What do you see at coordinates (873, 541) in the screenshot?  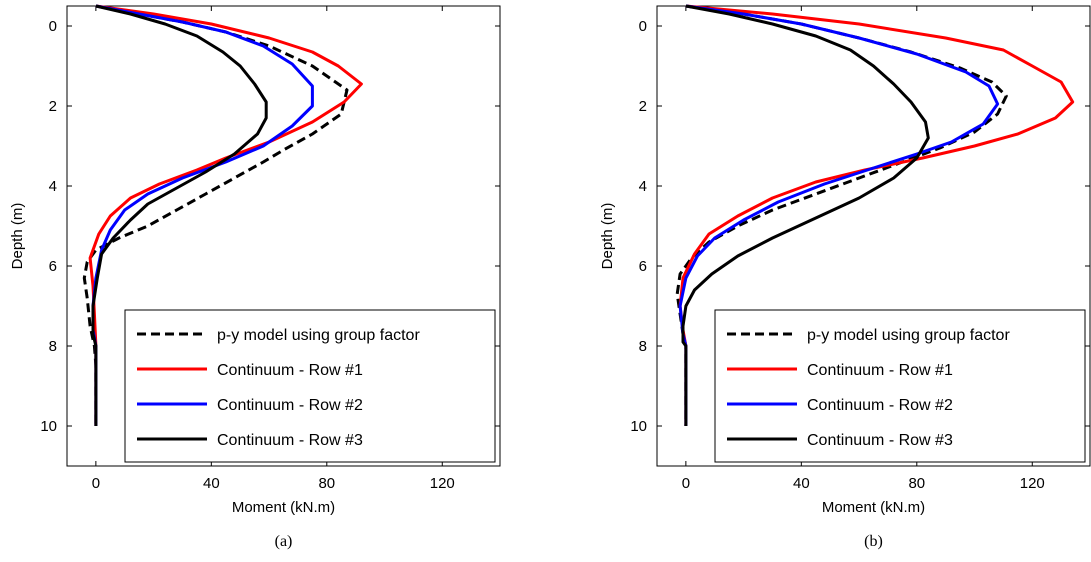 I see `panel-caption: (b)` at bounding box center [873, 541].